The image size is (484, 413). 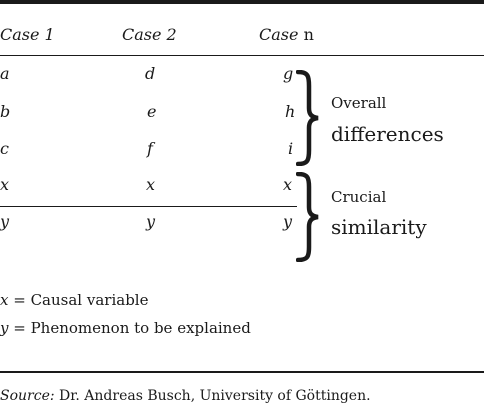 I want to click on cell-r2-c1: b, so click(x=5, y=111).